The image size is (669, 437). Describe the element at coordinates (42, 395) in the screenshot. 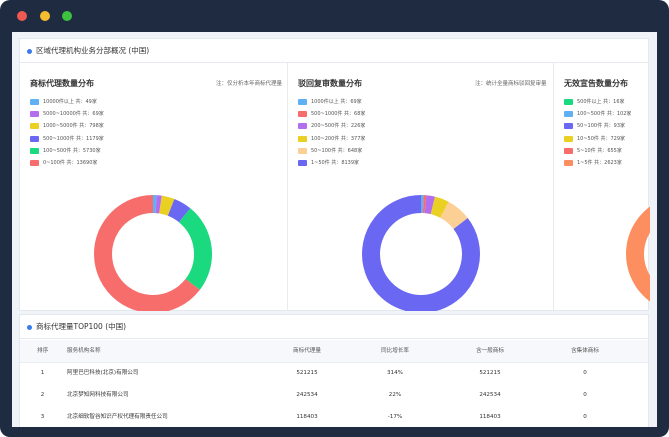

I see `cell-rank: 2` at that location.